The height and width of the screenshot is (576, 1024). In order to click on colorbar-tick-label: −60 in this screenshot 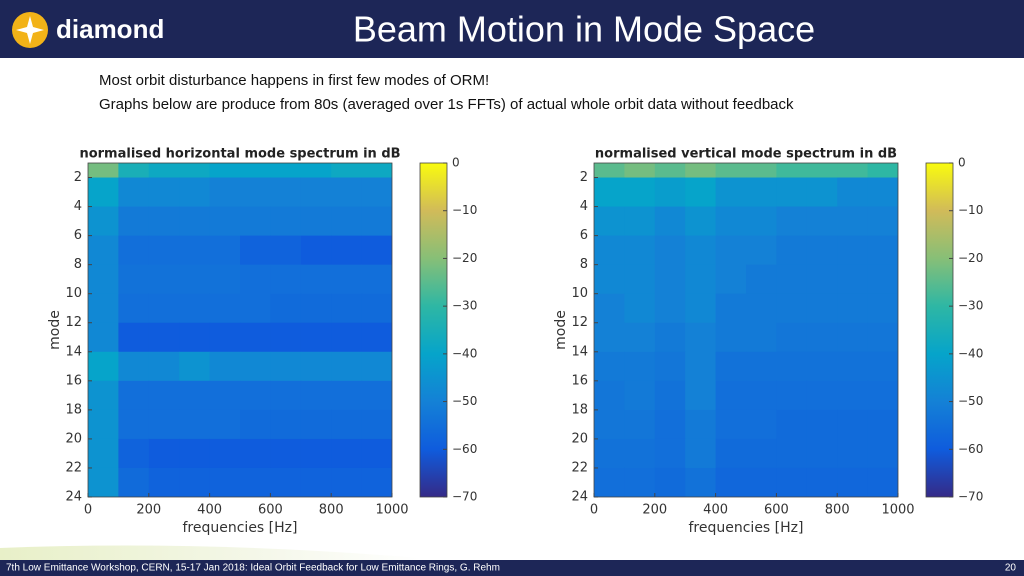, I will do `click(970, 449)`.